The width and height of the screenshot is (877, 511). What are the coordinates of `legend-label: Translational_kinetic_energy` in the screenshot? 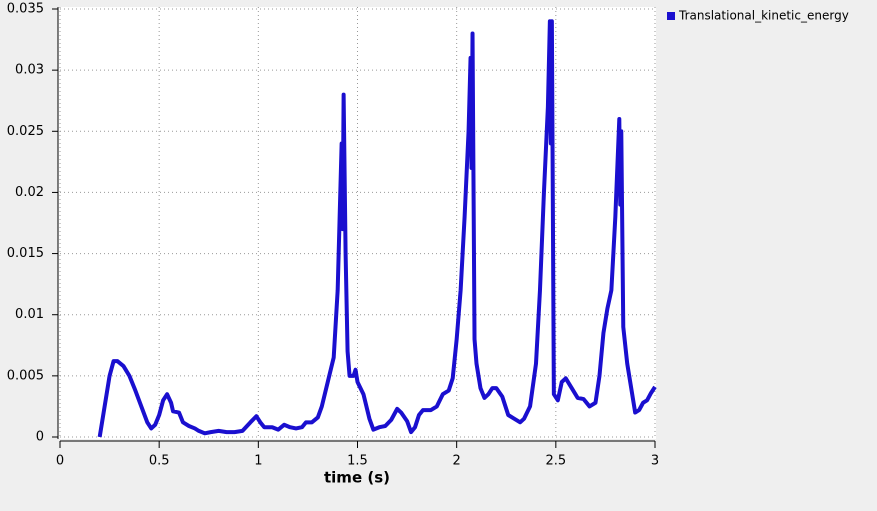 It's located at (763, 16).